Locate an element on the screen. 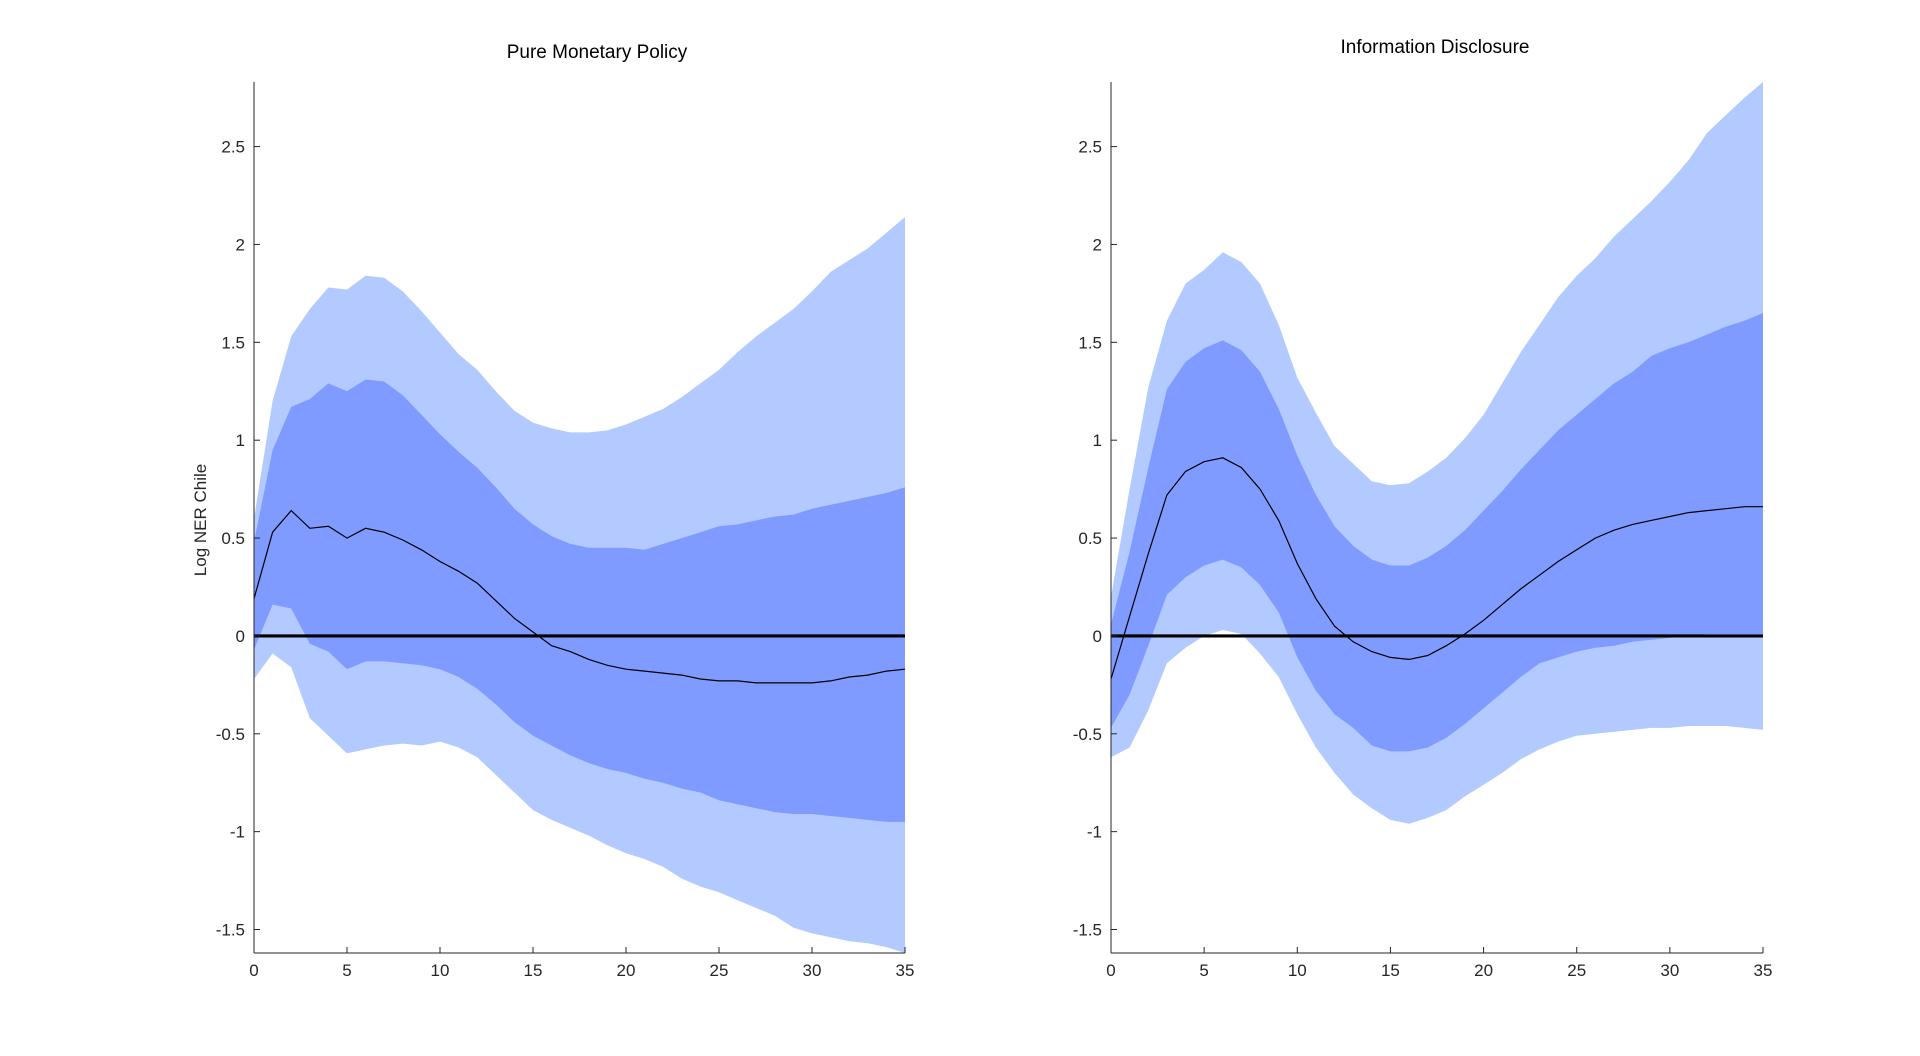 The width and height of the screenshot is (1920, 1056). chart-title: Pure Monetary Policy is located at coordinates (597, 52).